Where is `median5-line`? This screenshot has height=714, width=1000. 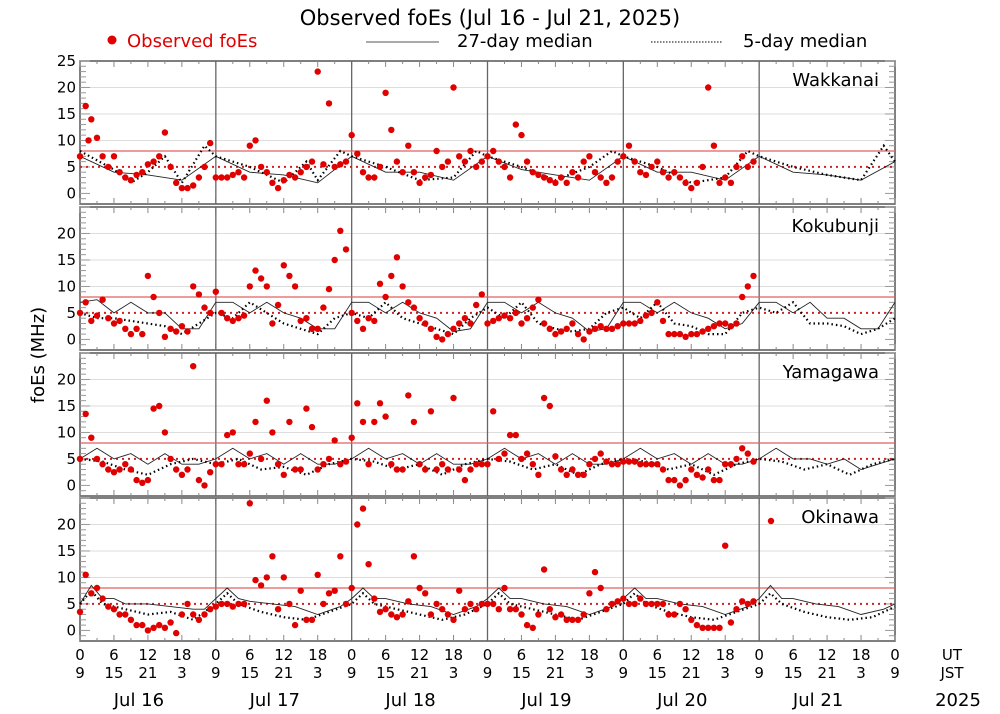
median5-line is located at coordinates (487, 605).